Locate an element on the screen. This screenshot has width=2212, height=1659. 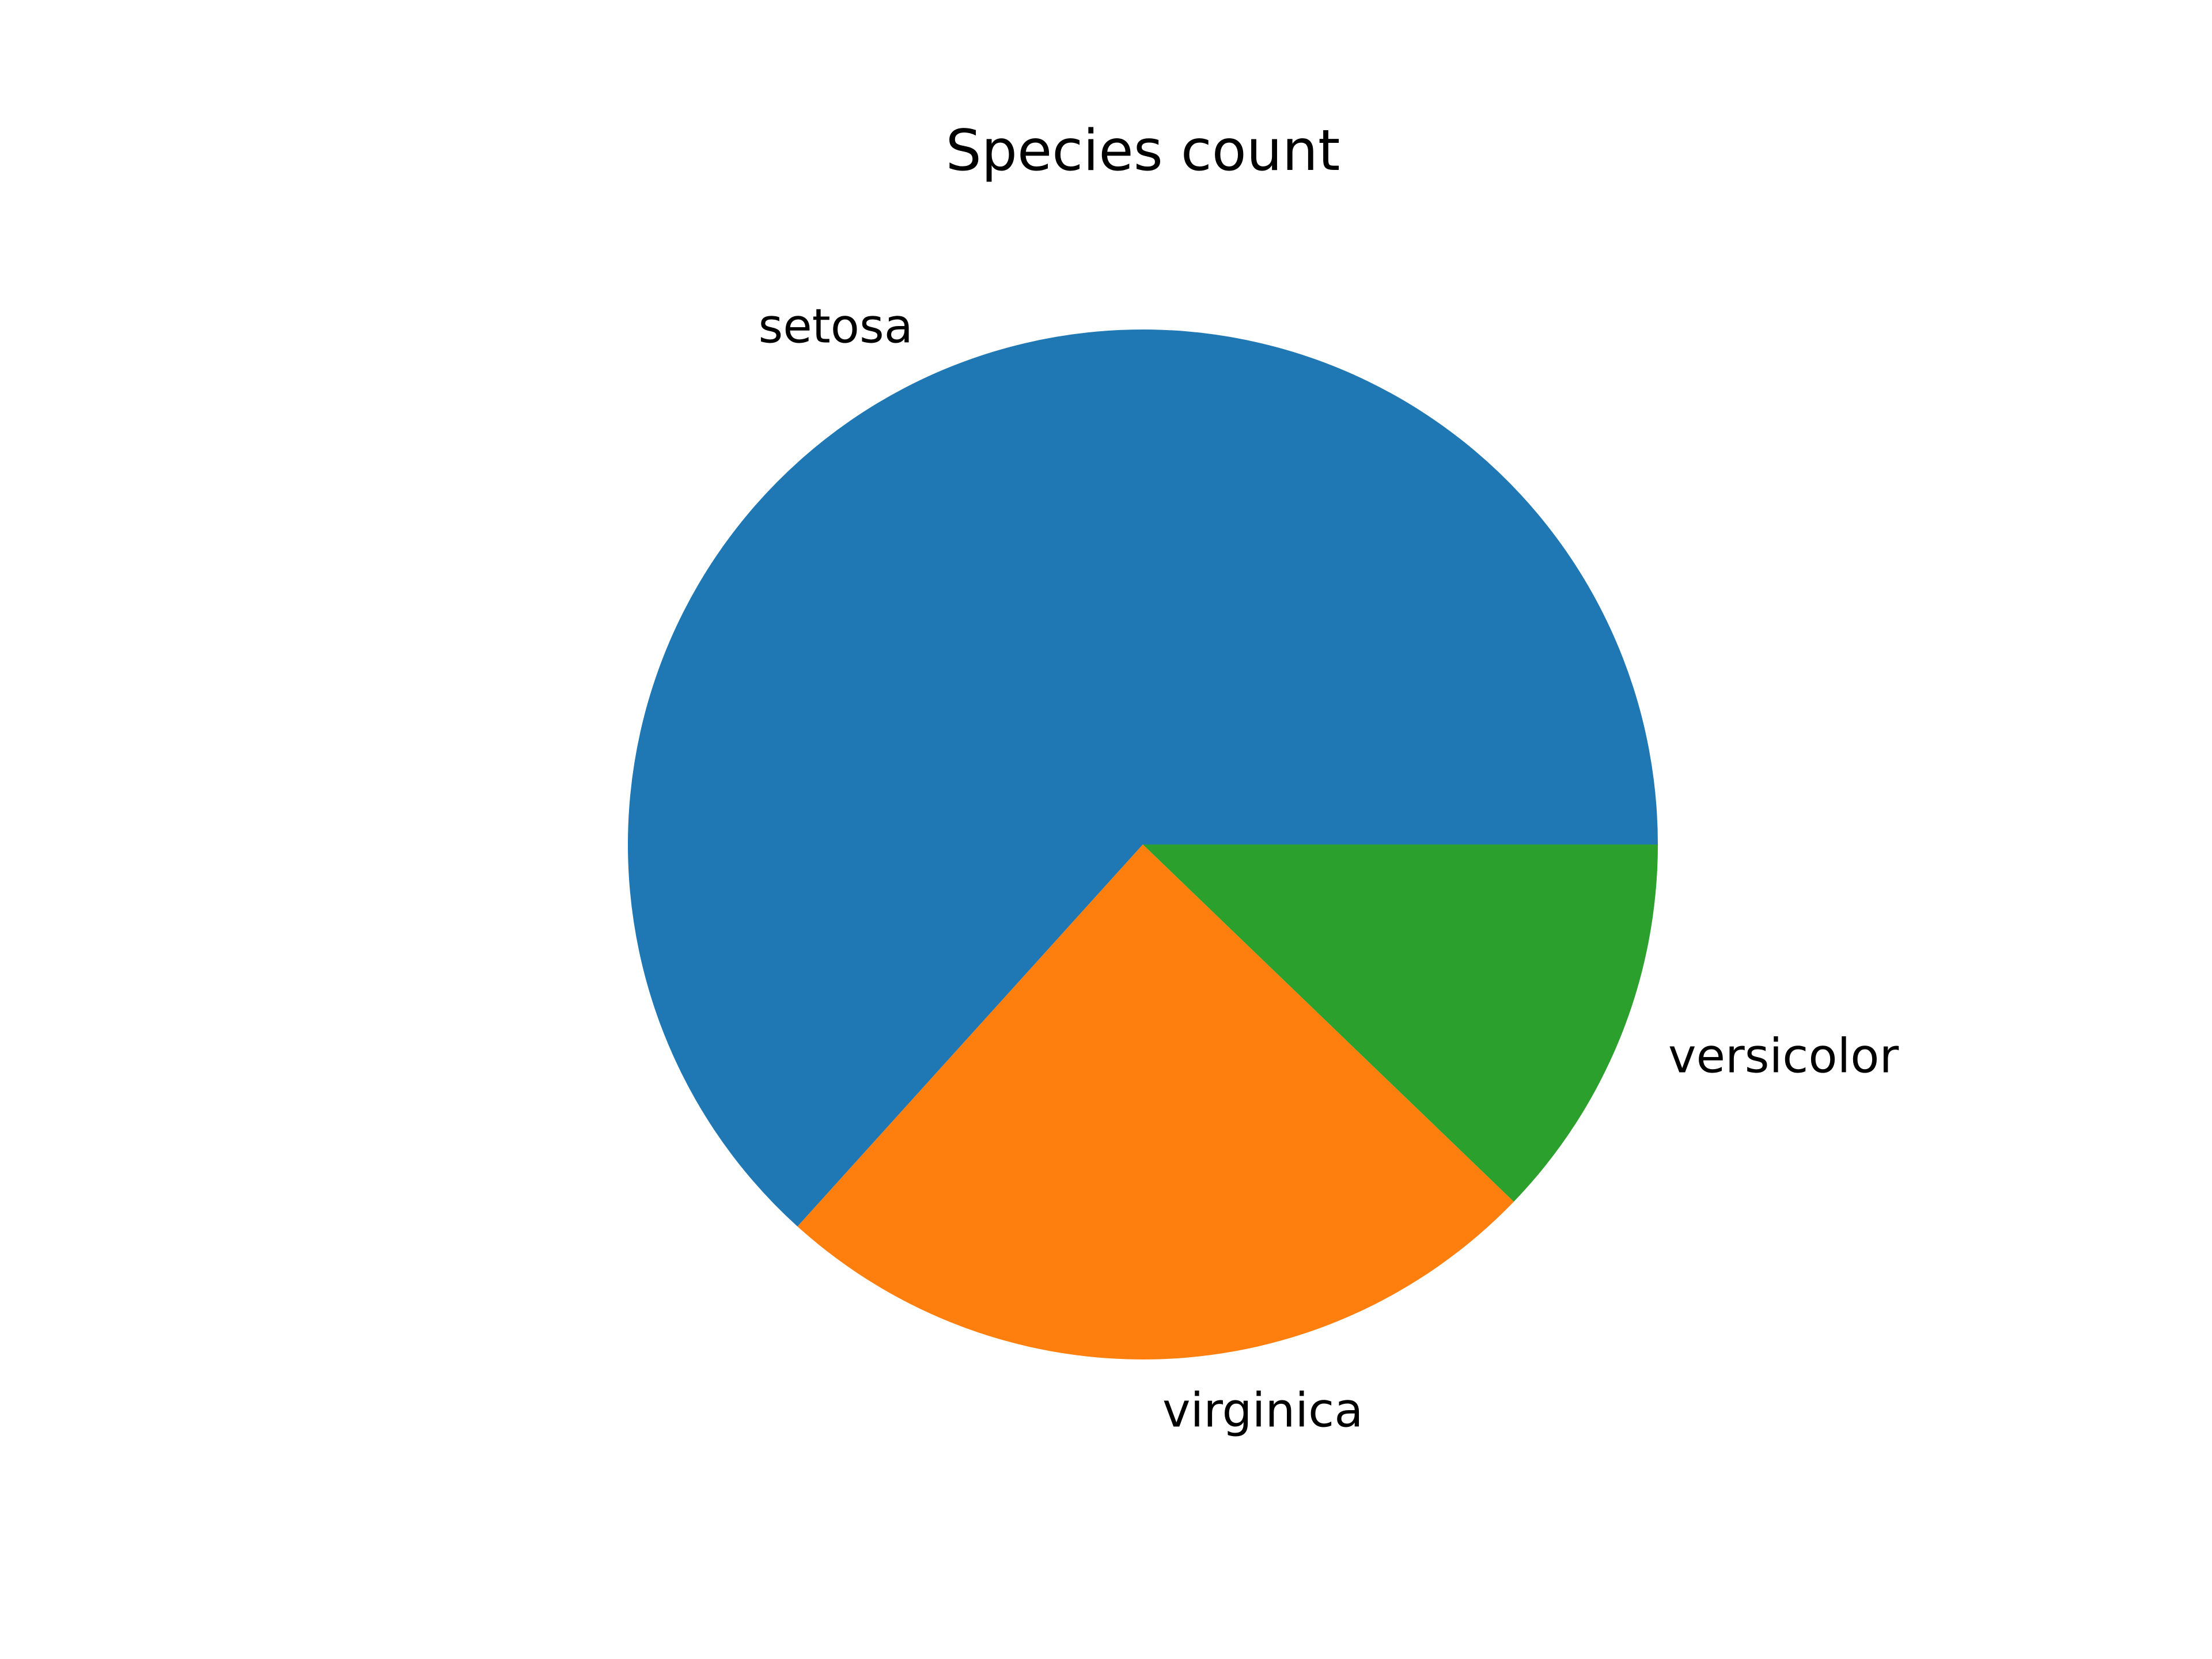
pie-label-virginica: virginica is located at coordinates (1262, 1410).